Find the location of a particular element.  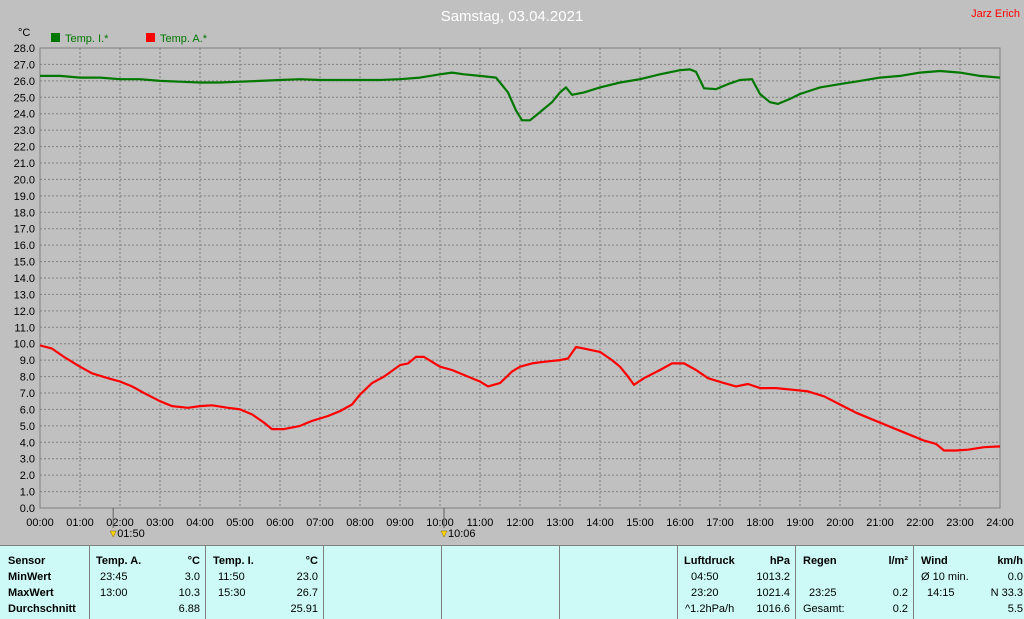

pressure-trend: ^1.2hPa/h is located at coordinates (710, 609).